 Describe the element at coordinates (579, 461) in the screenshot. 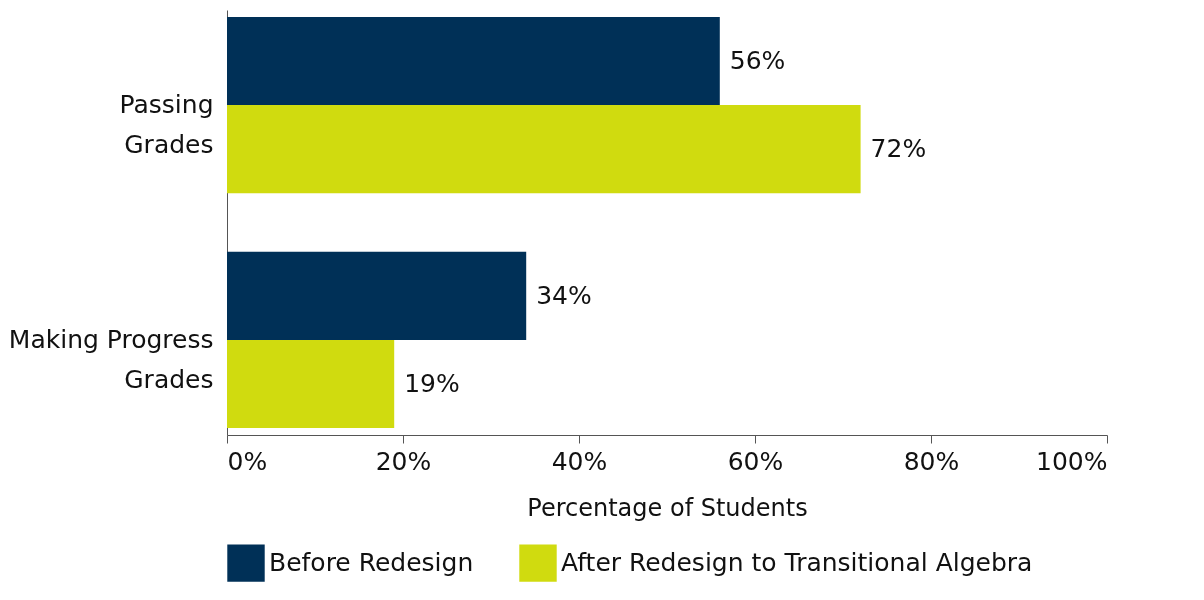

I see `x-tick-label: 40%` at that location.